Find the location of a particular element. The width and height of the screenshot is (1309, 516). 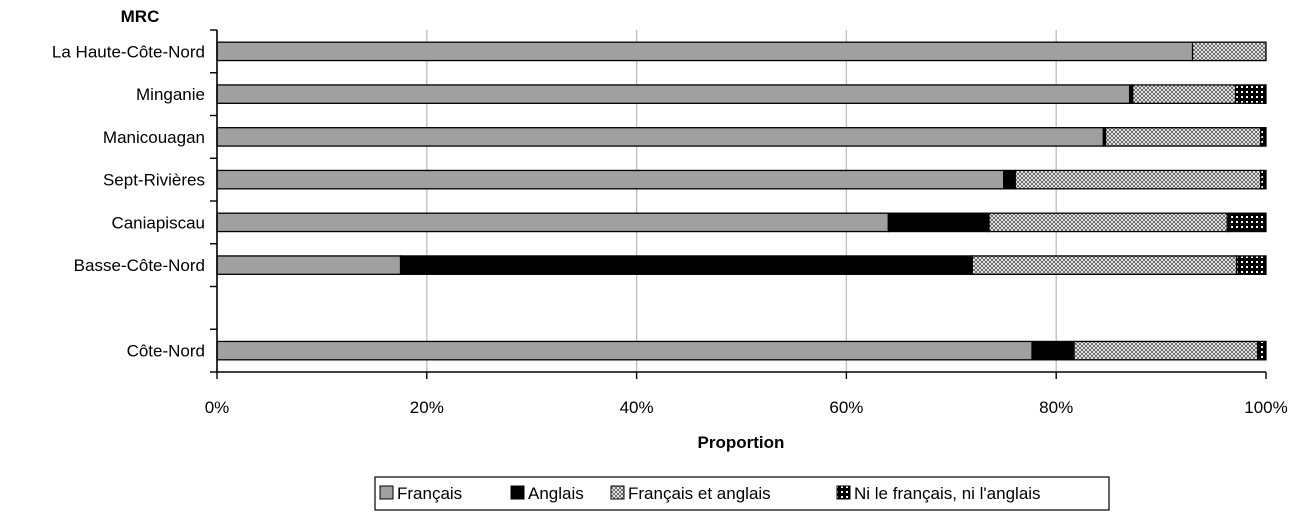

x-tick-label: 100% is located at coordinates (1265, 407).